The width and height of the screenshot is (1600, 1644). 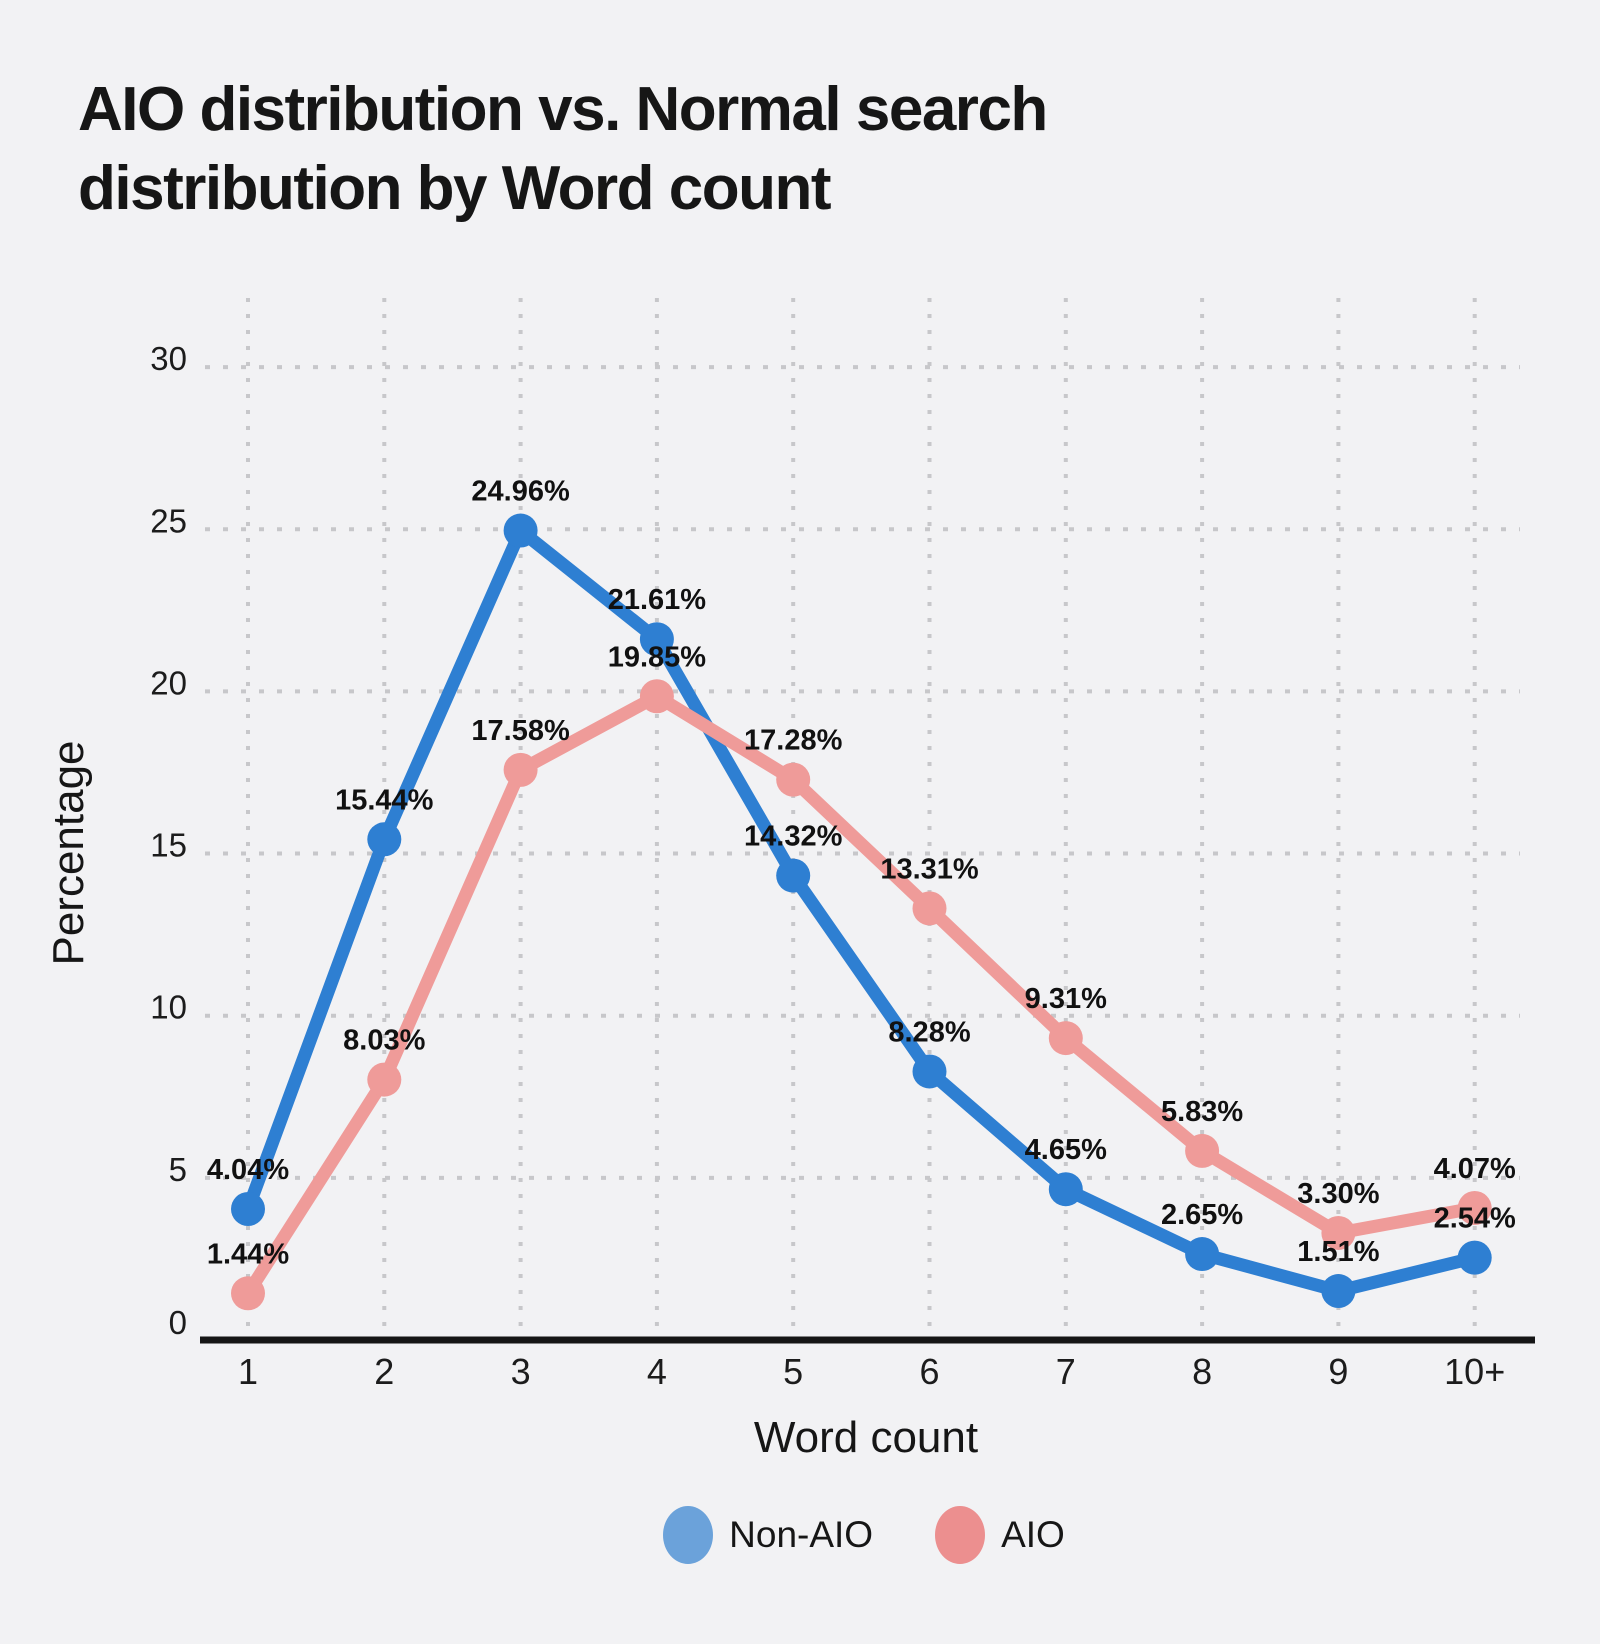 What do you see at coordinates (1202, 1112) in the screenshot?
I see `data-point-label: 5.83%` at bounding box center [1202, 1112].